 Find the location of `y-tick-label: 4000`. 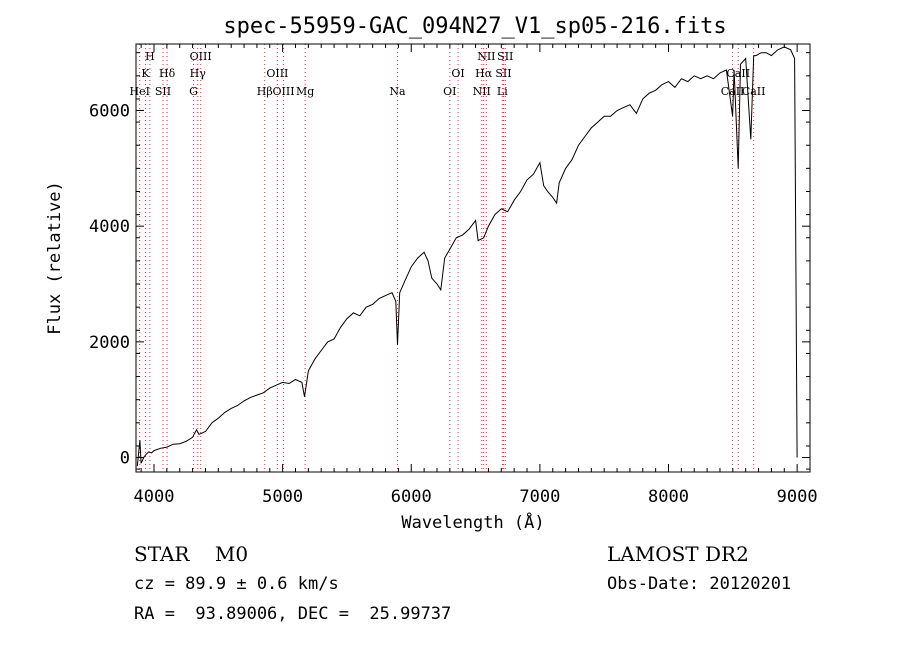

y-tick-label: 4000 is located at coordinates (109, 227).